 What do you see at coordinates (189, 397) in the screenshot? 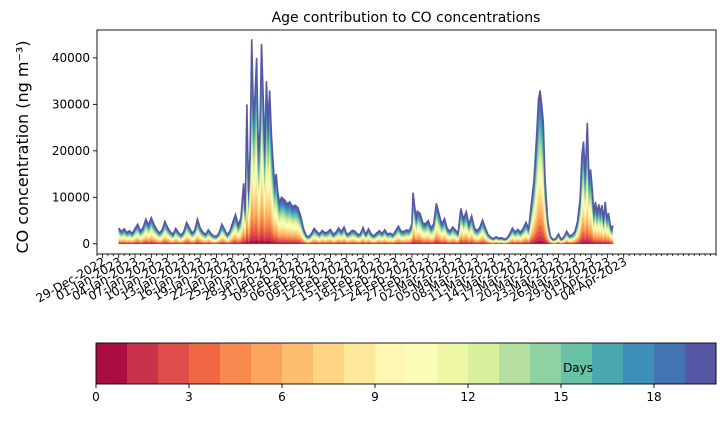
I see `colorbar-tick-label: 3` at bounding box center [189, 397].